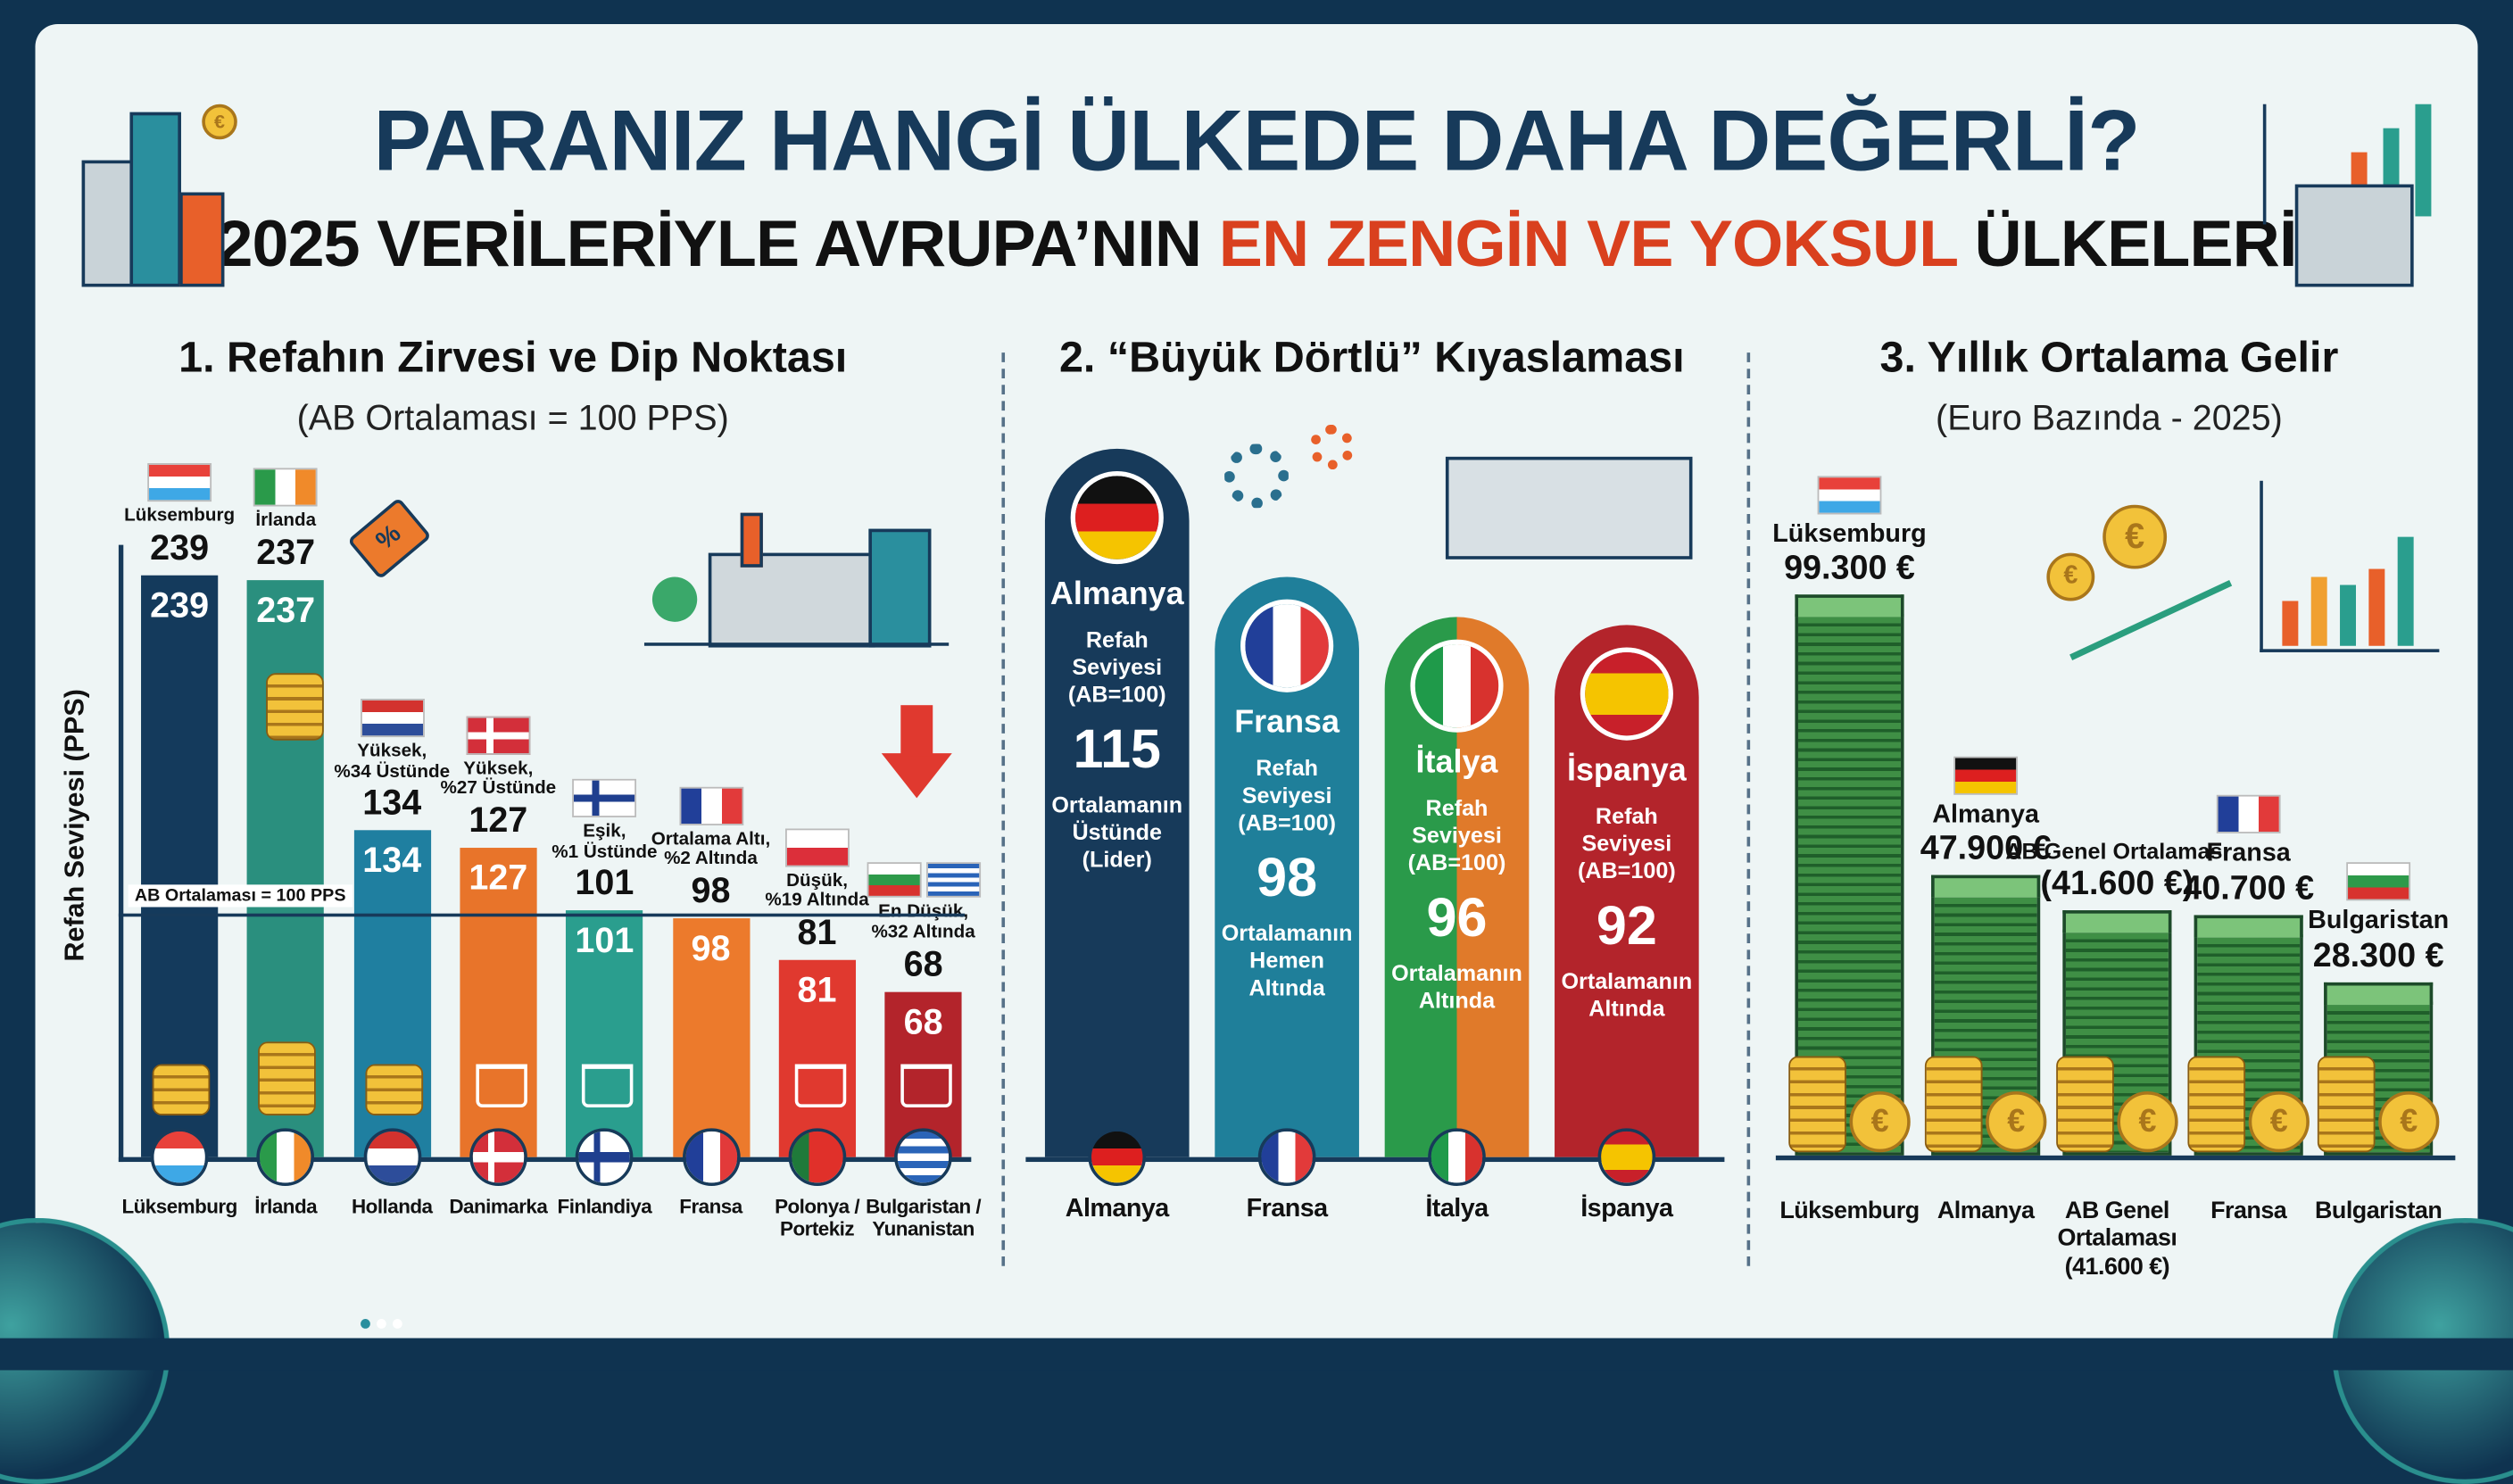  Describe the element at coordinates (1256, 141) in the screenshot. I see `main-title: PARANIZ HANGİ ÜLKEDE DAHA DEĞERLİ?` at that location.